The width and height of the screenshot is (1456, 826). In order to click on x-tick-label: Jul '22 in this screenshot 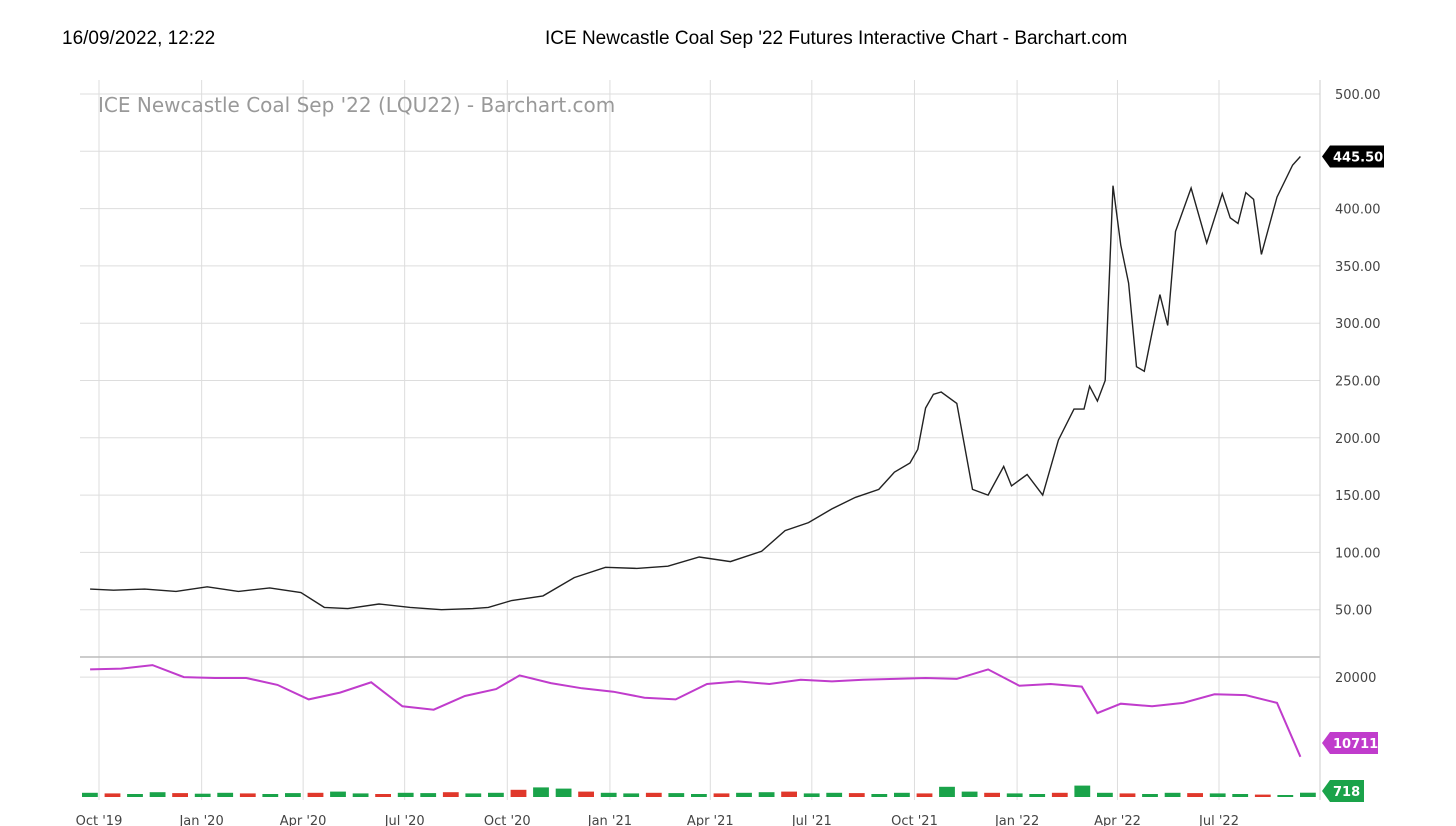, I will do `click(1218, 820)`.